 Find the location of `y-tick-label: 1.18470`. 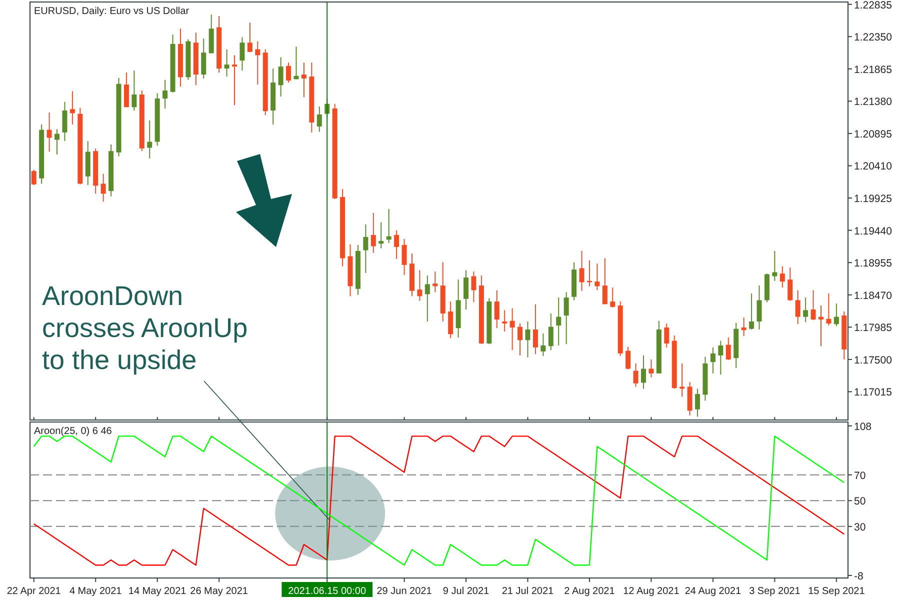

y-tick-label: 1.18470 is located at coordinates (873, 296).